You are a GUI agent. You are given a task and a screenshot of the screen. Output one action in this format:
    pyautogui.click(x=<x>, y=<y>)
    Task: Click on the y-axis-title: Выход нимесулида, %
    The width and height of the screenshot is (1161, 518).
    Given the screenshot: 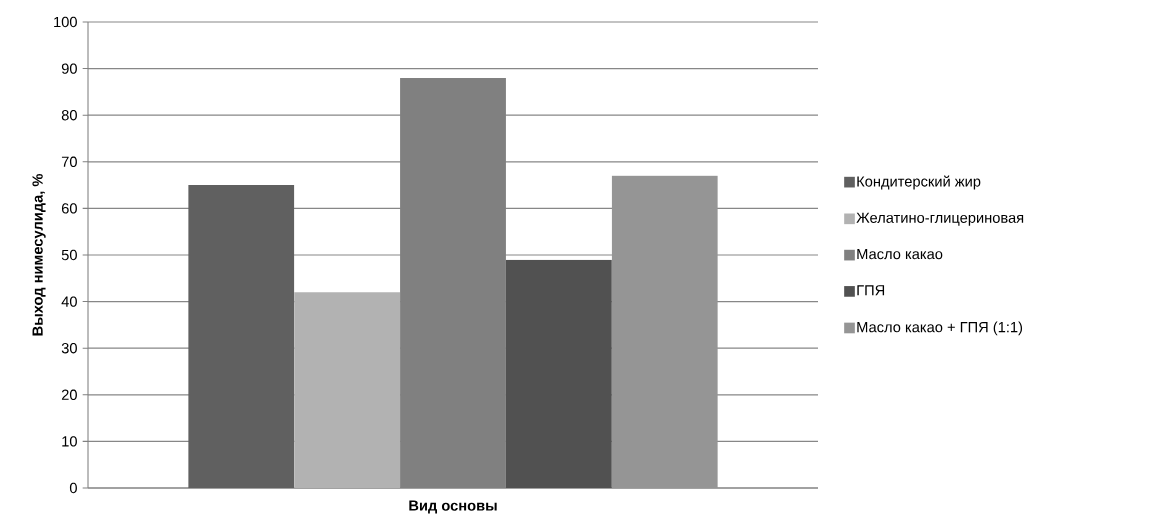 What is the action you would take?
    pyautogui.click(x=39, y=254)
    